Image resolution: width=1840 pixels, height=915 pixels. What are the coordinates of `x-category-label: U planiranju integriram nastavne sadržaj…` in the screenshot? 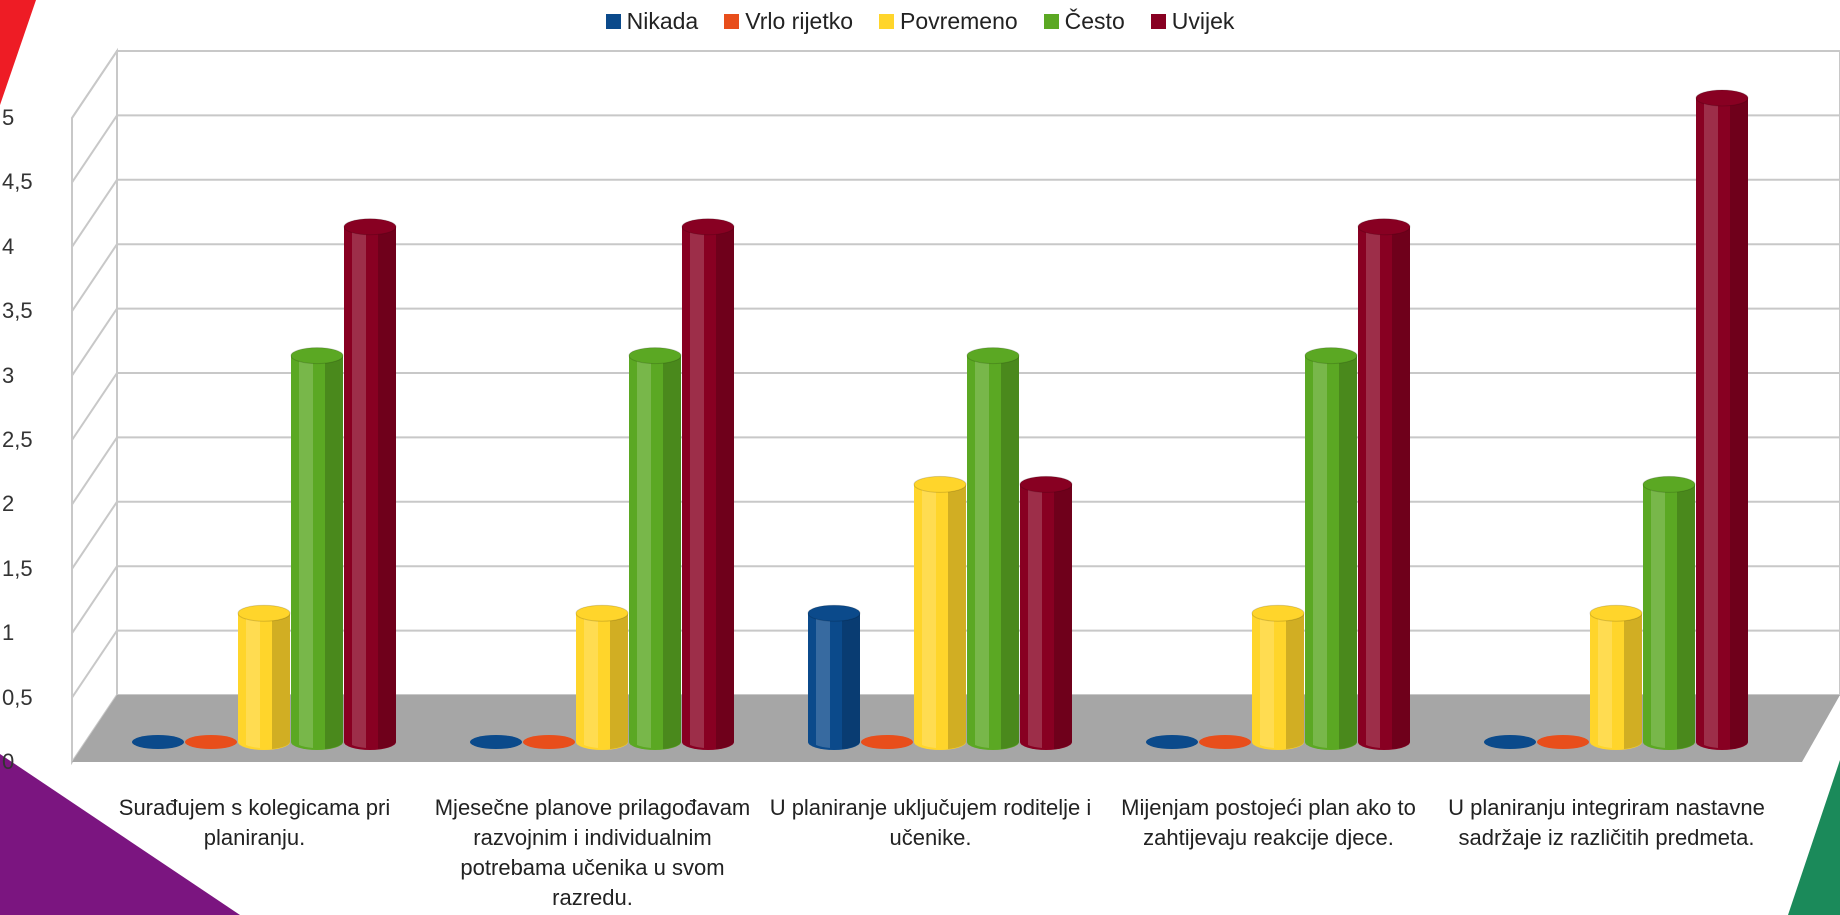 It's located at (1606, 822).